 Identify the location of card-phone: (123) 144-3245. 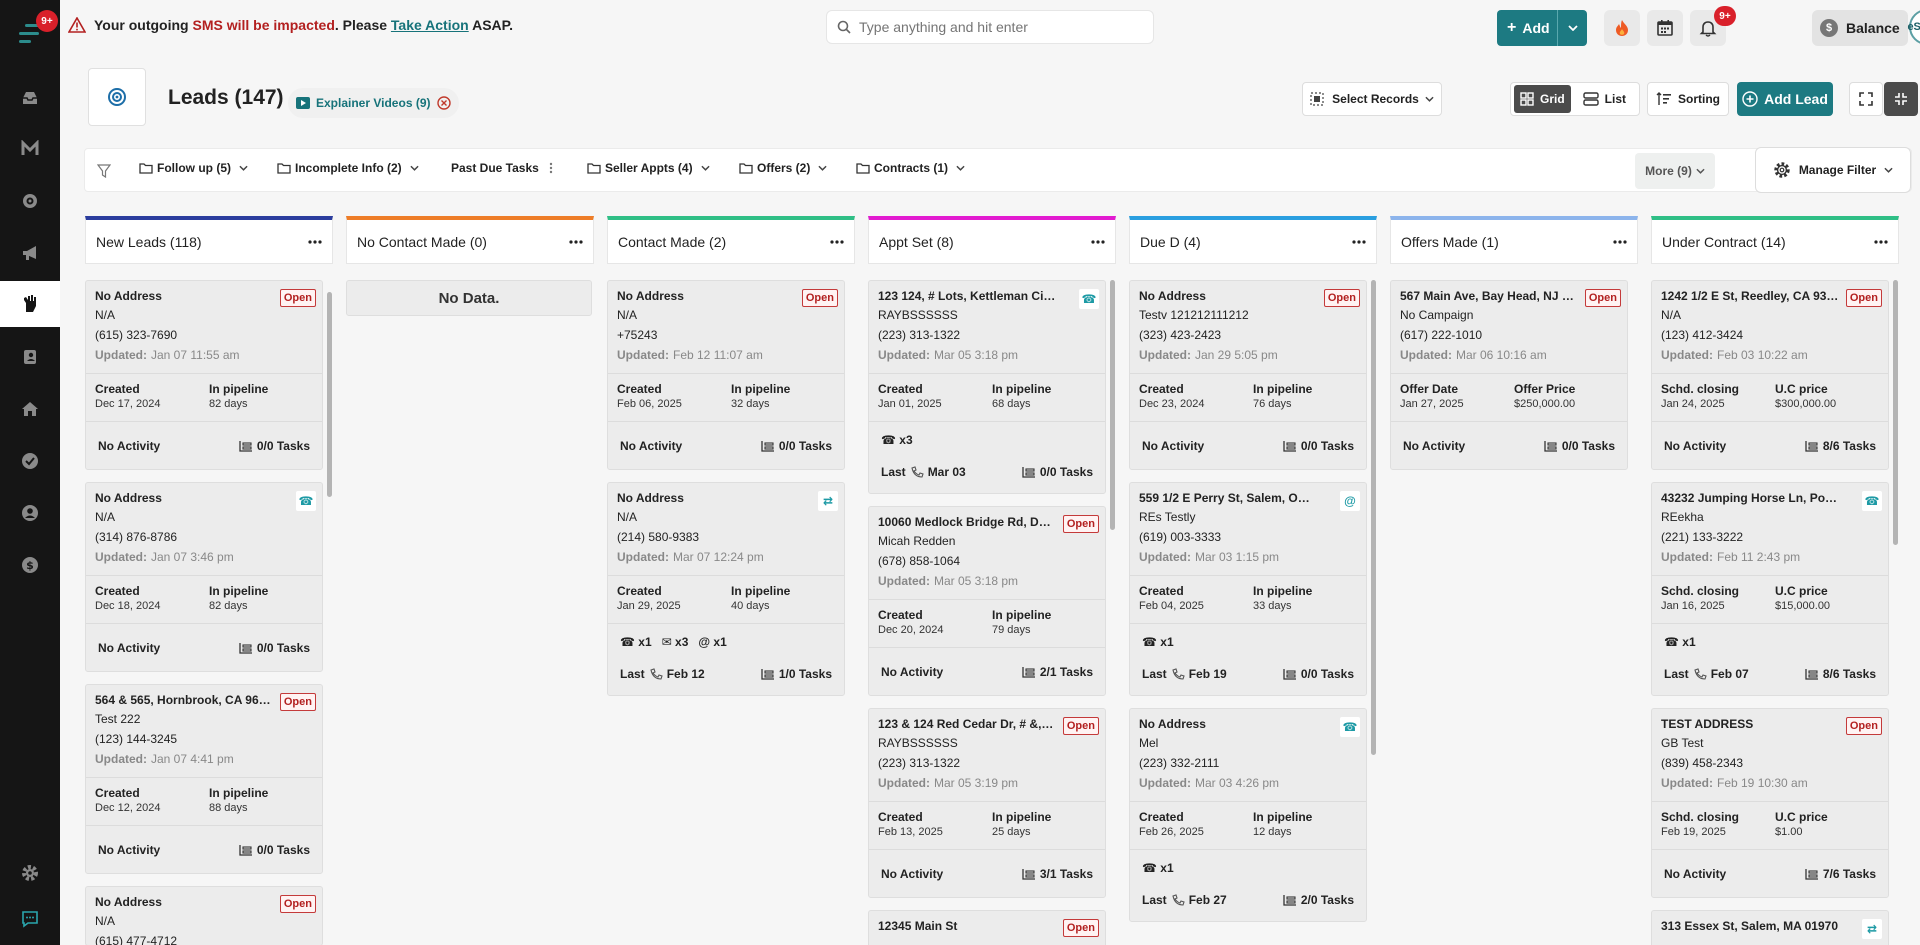
(136, 739).